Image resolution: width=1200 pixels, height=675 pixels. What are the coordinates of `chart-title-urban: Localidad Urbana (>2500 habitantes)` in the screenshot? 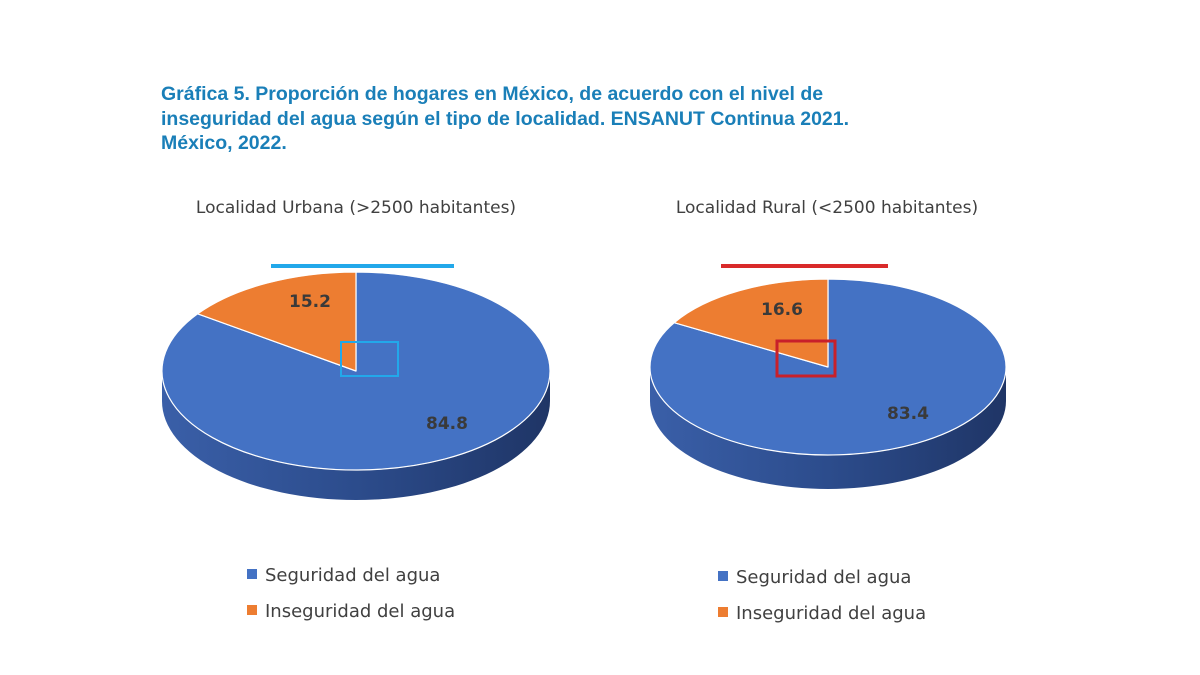 It's located at (356, 208).